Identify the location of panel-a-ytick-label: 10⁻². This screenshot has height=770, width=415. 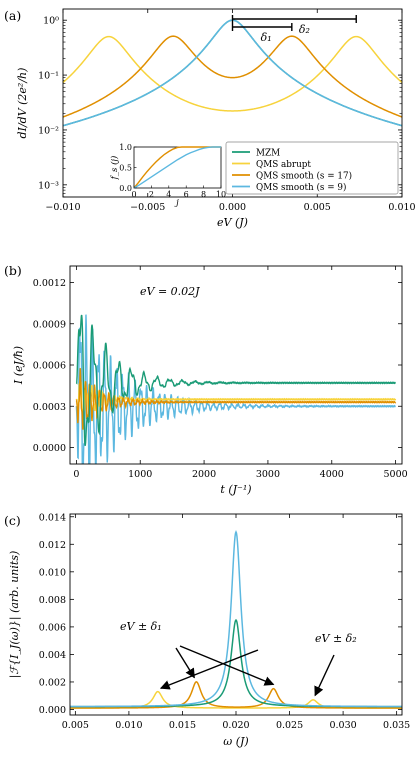
(48, 130).